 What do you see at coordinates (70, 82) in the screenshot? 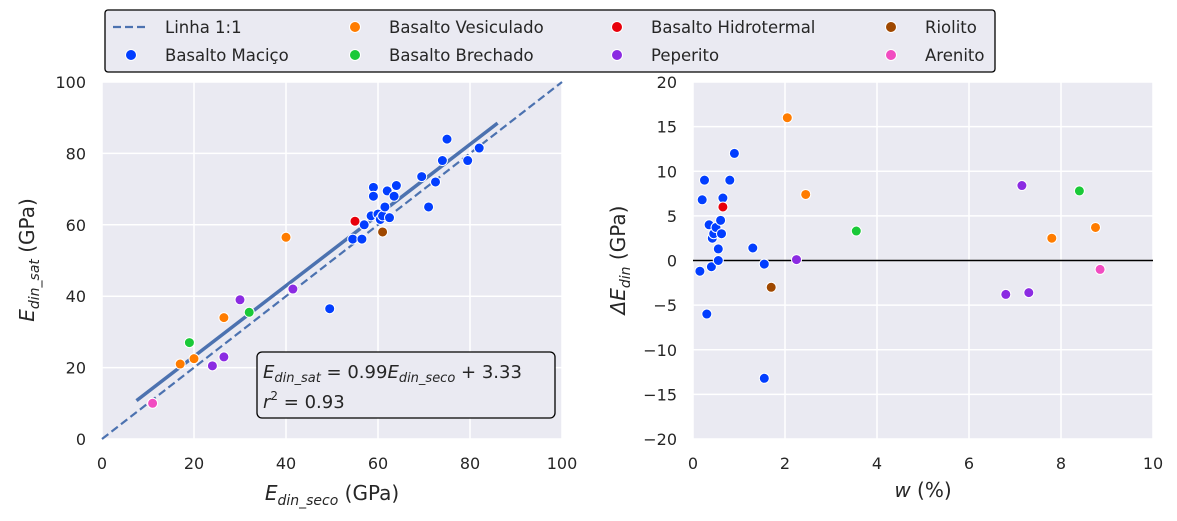
I see `left-y-tick-label: 100` at bounding box center [70, 82].